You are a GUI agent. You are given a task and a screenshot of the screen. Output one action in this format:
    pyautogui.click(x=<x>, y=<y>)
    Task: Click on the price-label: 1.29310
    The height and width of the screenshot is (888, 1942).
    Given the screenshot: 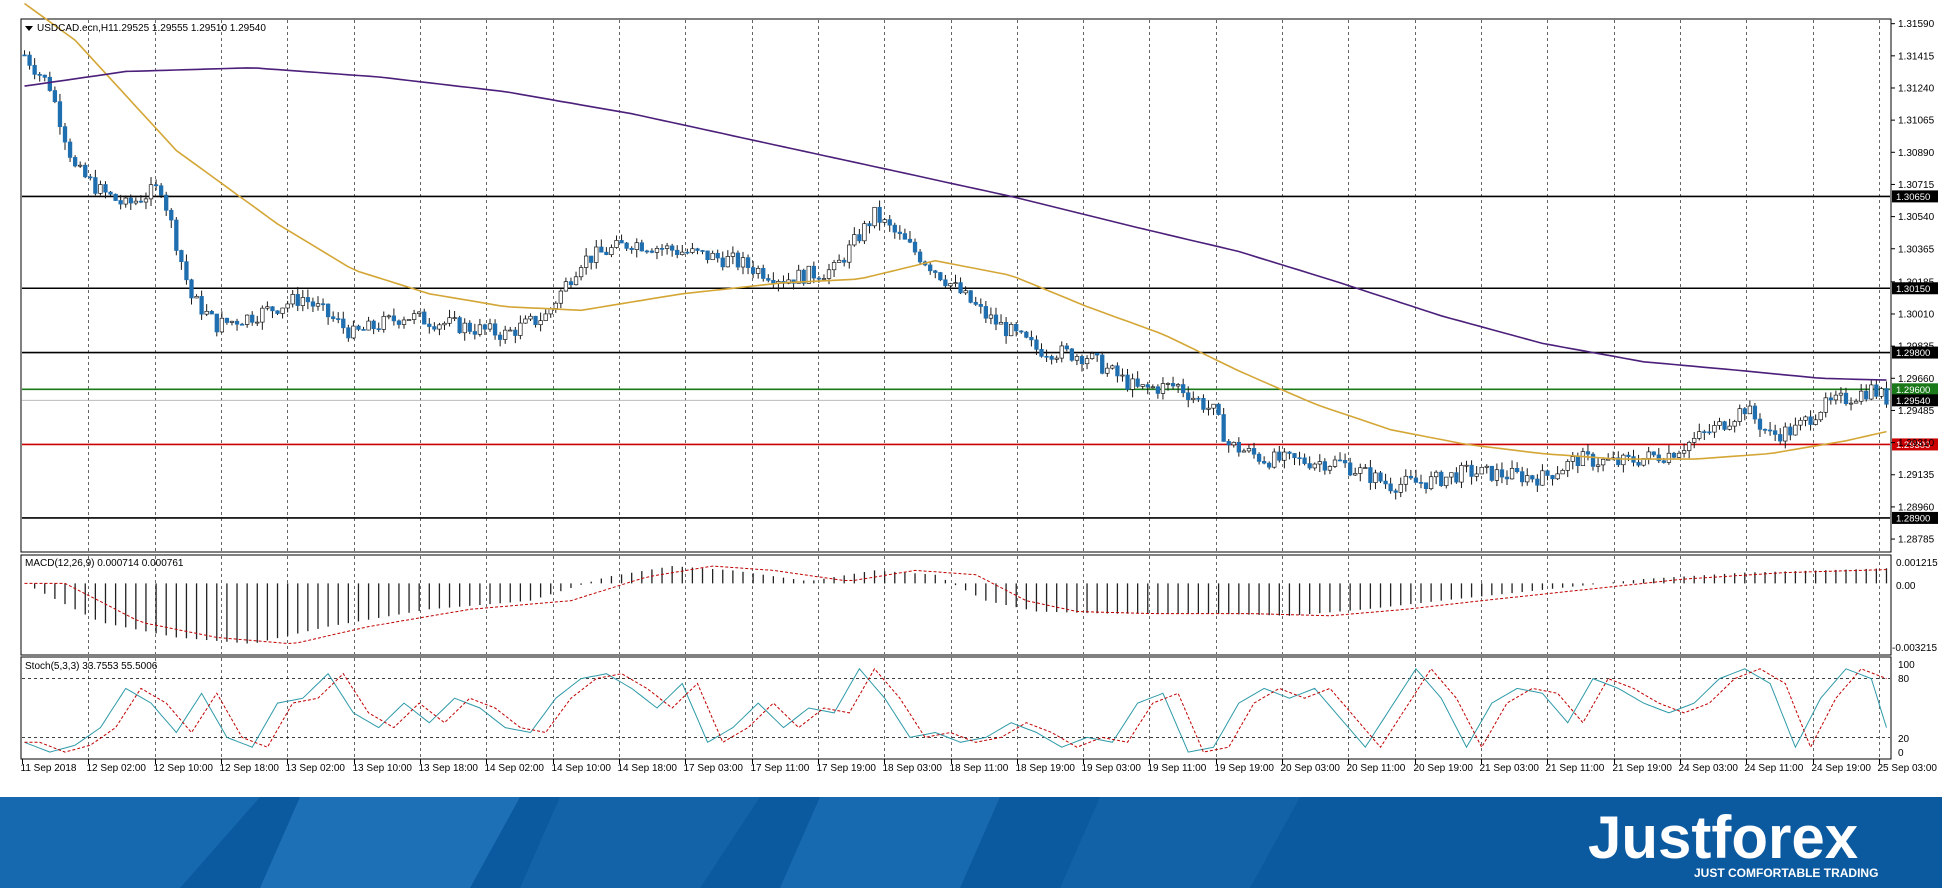 What is the action you would take?
    pyautogui.click(x=1916, y=443)
    